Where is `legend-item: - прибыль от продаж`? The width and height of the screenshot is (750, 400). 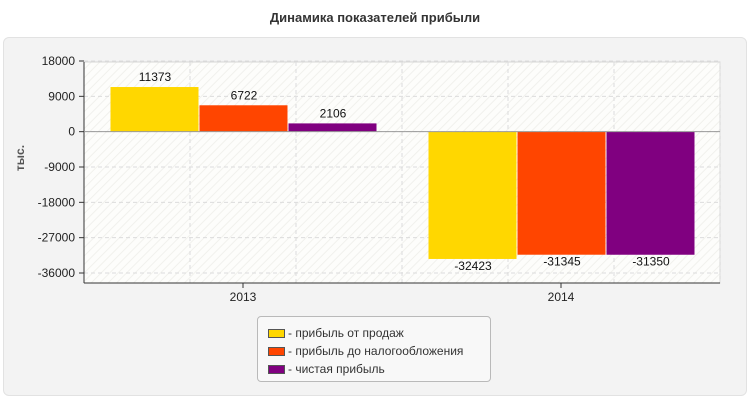
legend-item: - прибыль от продаж is located at coordinates (379, 333).